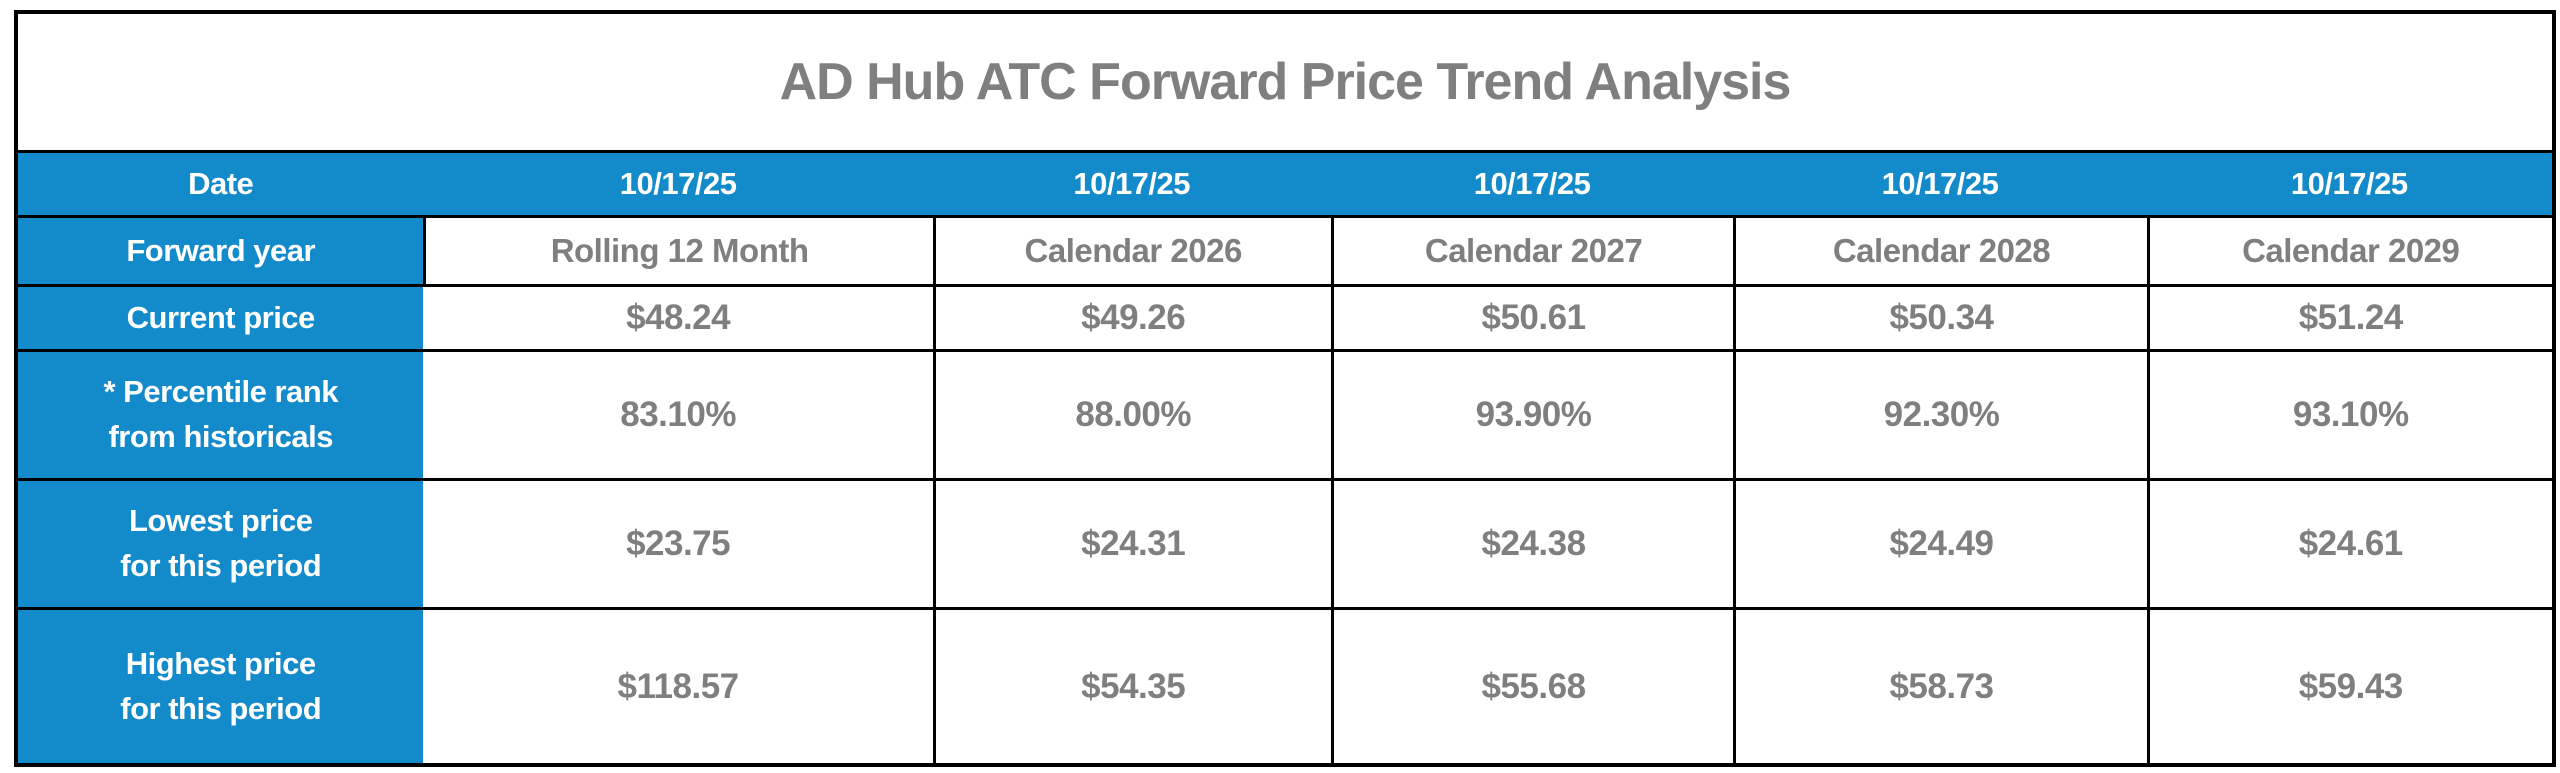 This screenshot has height=773, width=2560. Describe the element at coordinates (220, 392) in the screenshot. I see `row-label-line1: * Percentile rank` at that location.